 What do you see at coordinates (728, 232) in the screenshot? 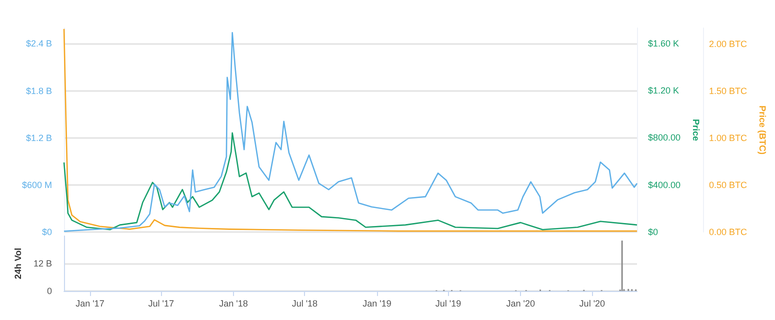
I see `y3-tick-label: 0.00 BTC` at bounding box center [728, 232].